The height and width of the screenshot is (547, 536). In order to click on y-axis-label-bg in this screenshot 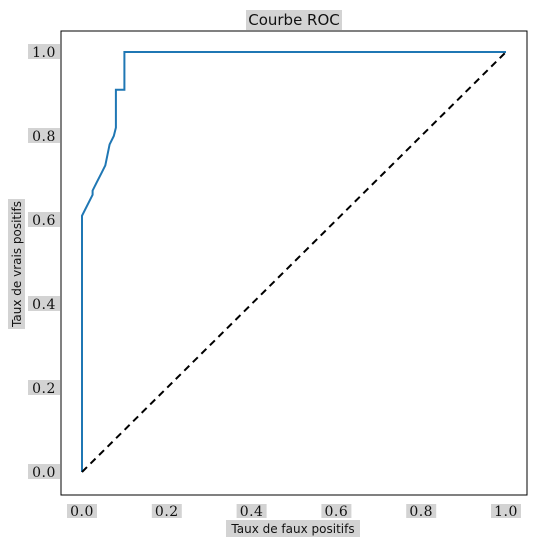, I will do `click(16, 264)`.